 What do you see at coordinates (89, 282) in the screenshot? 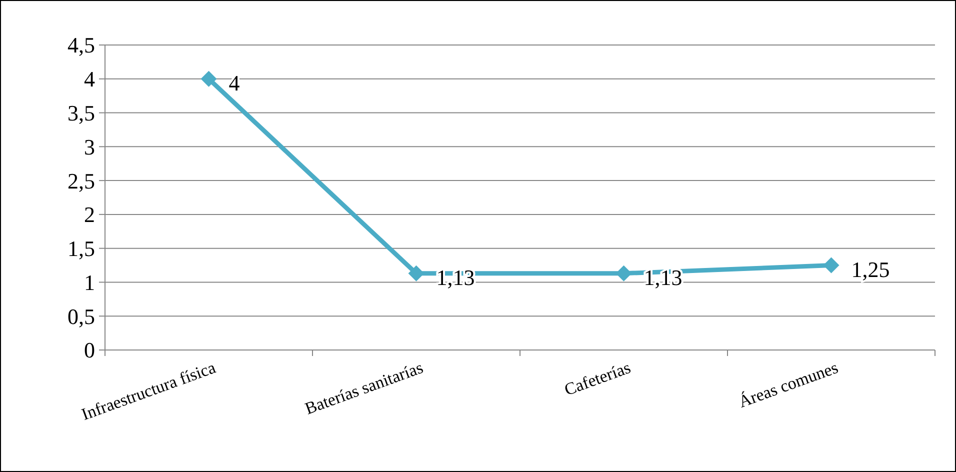
I see `y-tick-label: 1` at bounding box center [89, 282].